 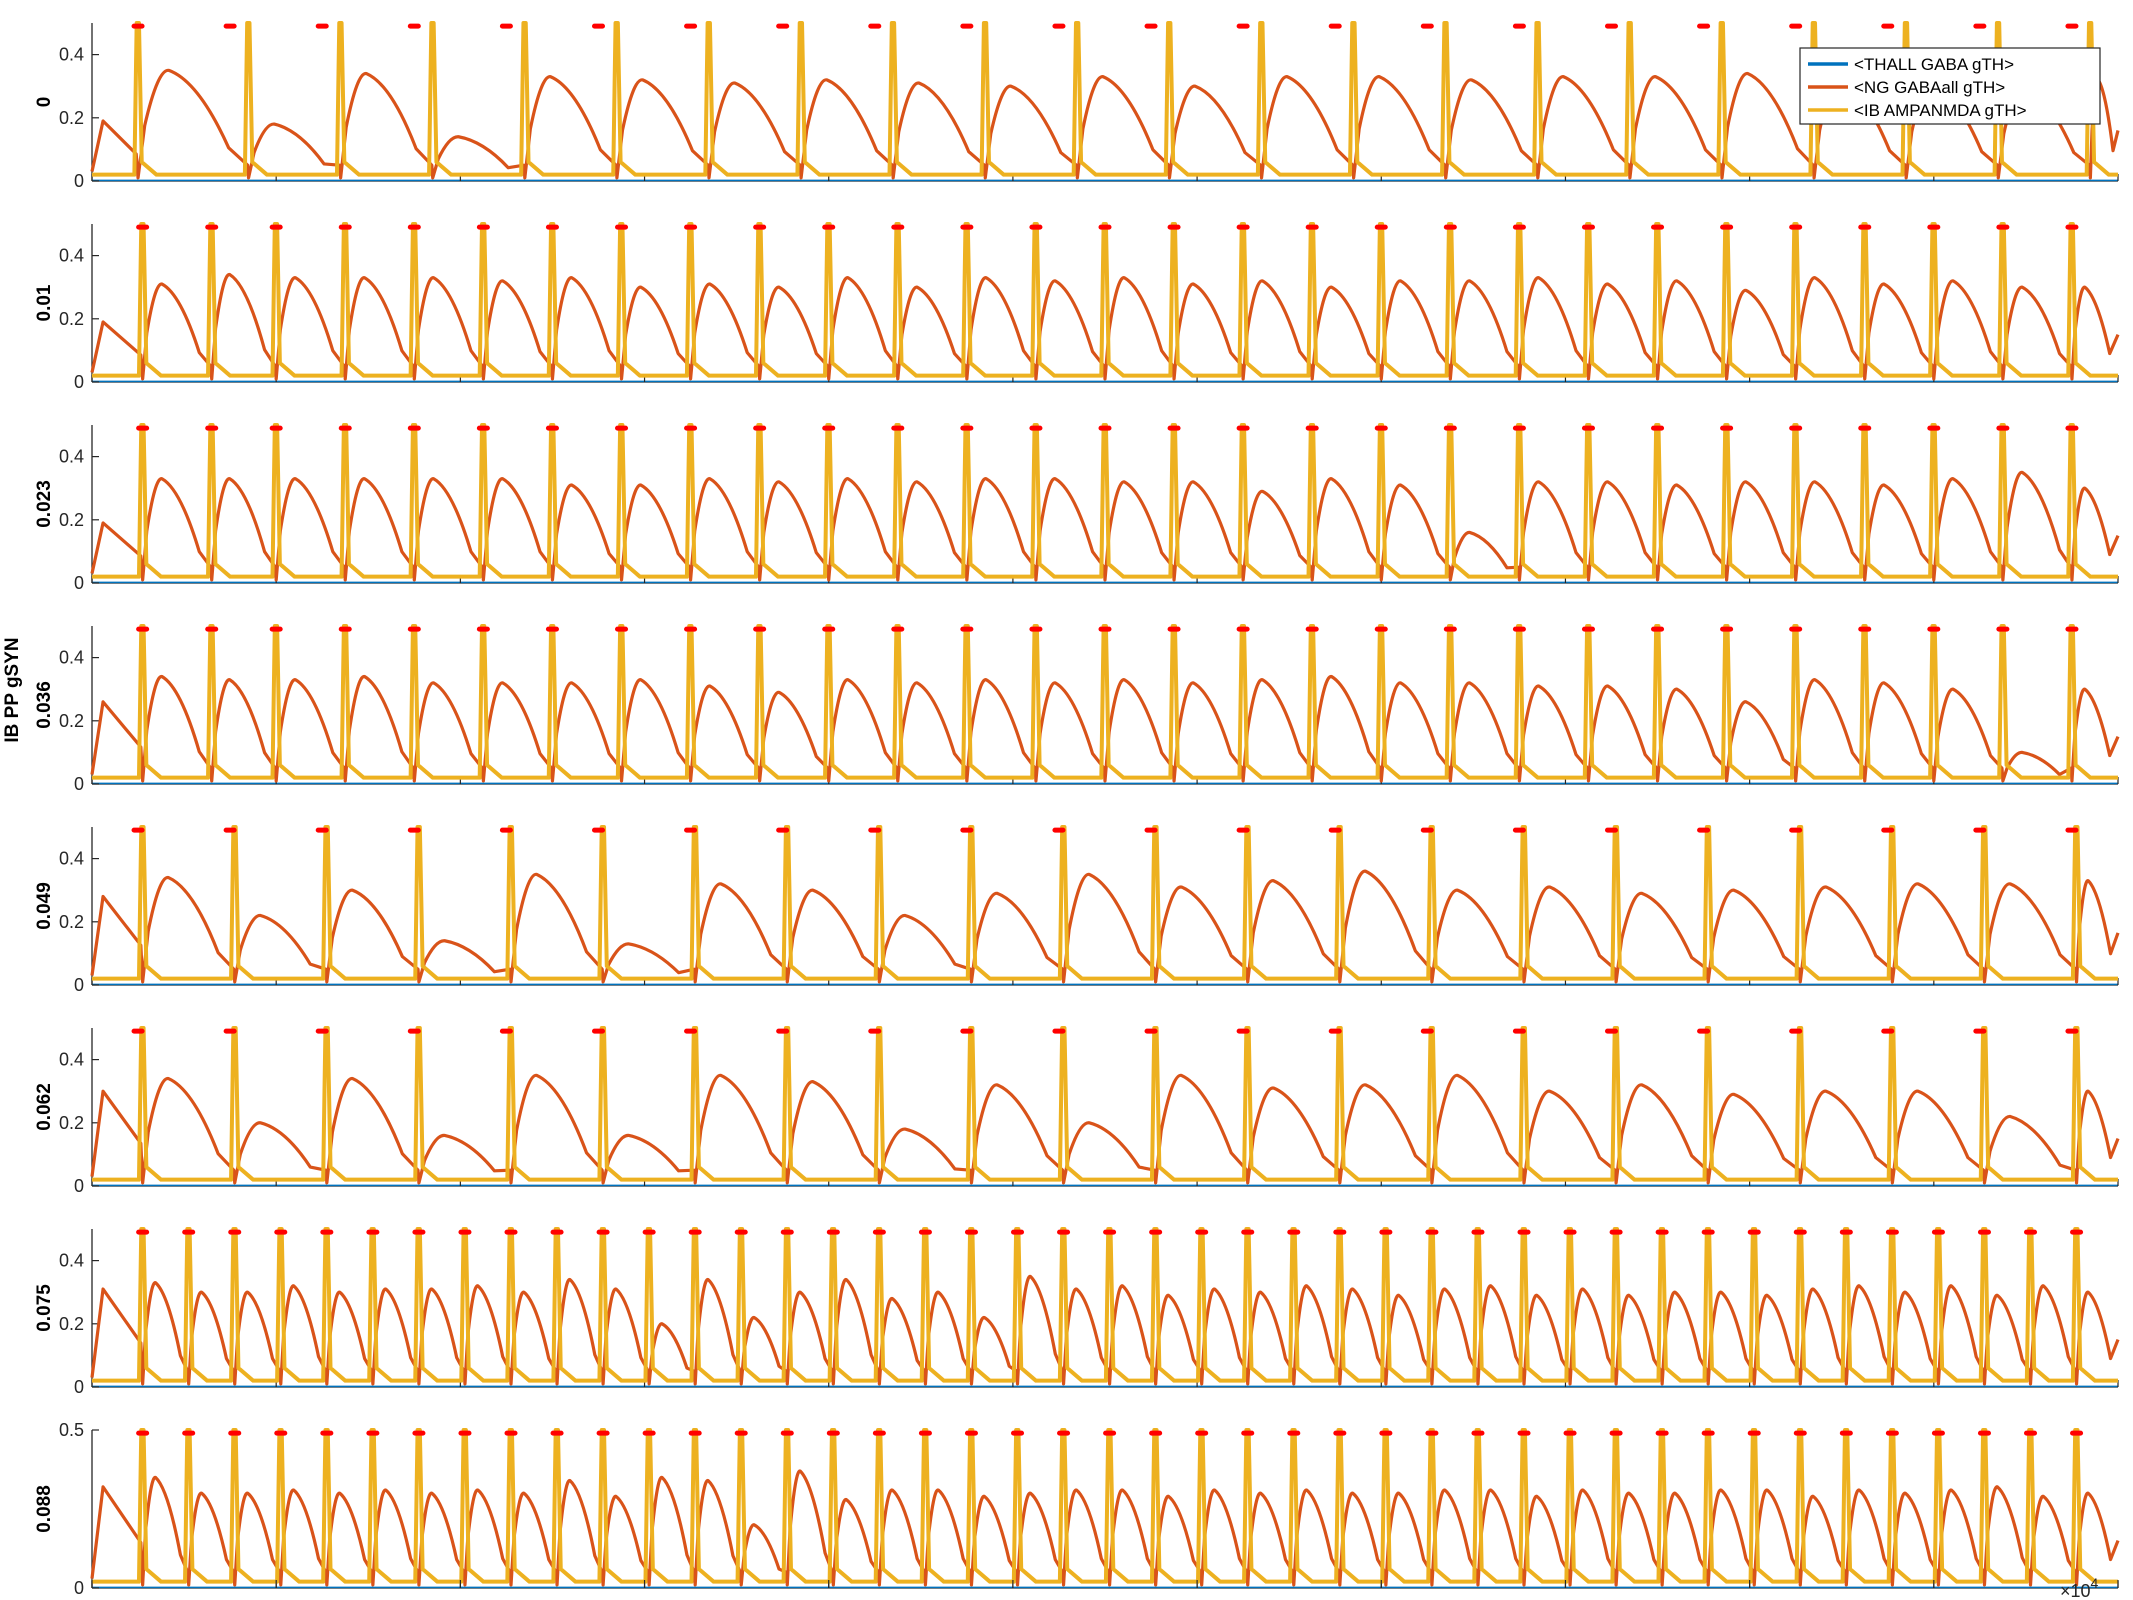 I want to click on panel-row: 0 0.2 0.40.062, so click(x=1076, y=1112).